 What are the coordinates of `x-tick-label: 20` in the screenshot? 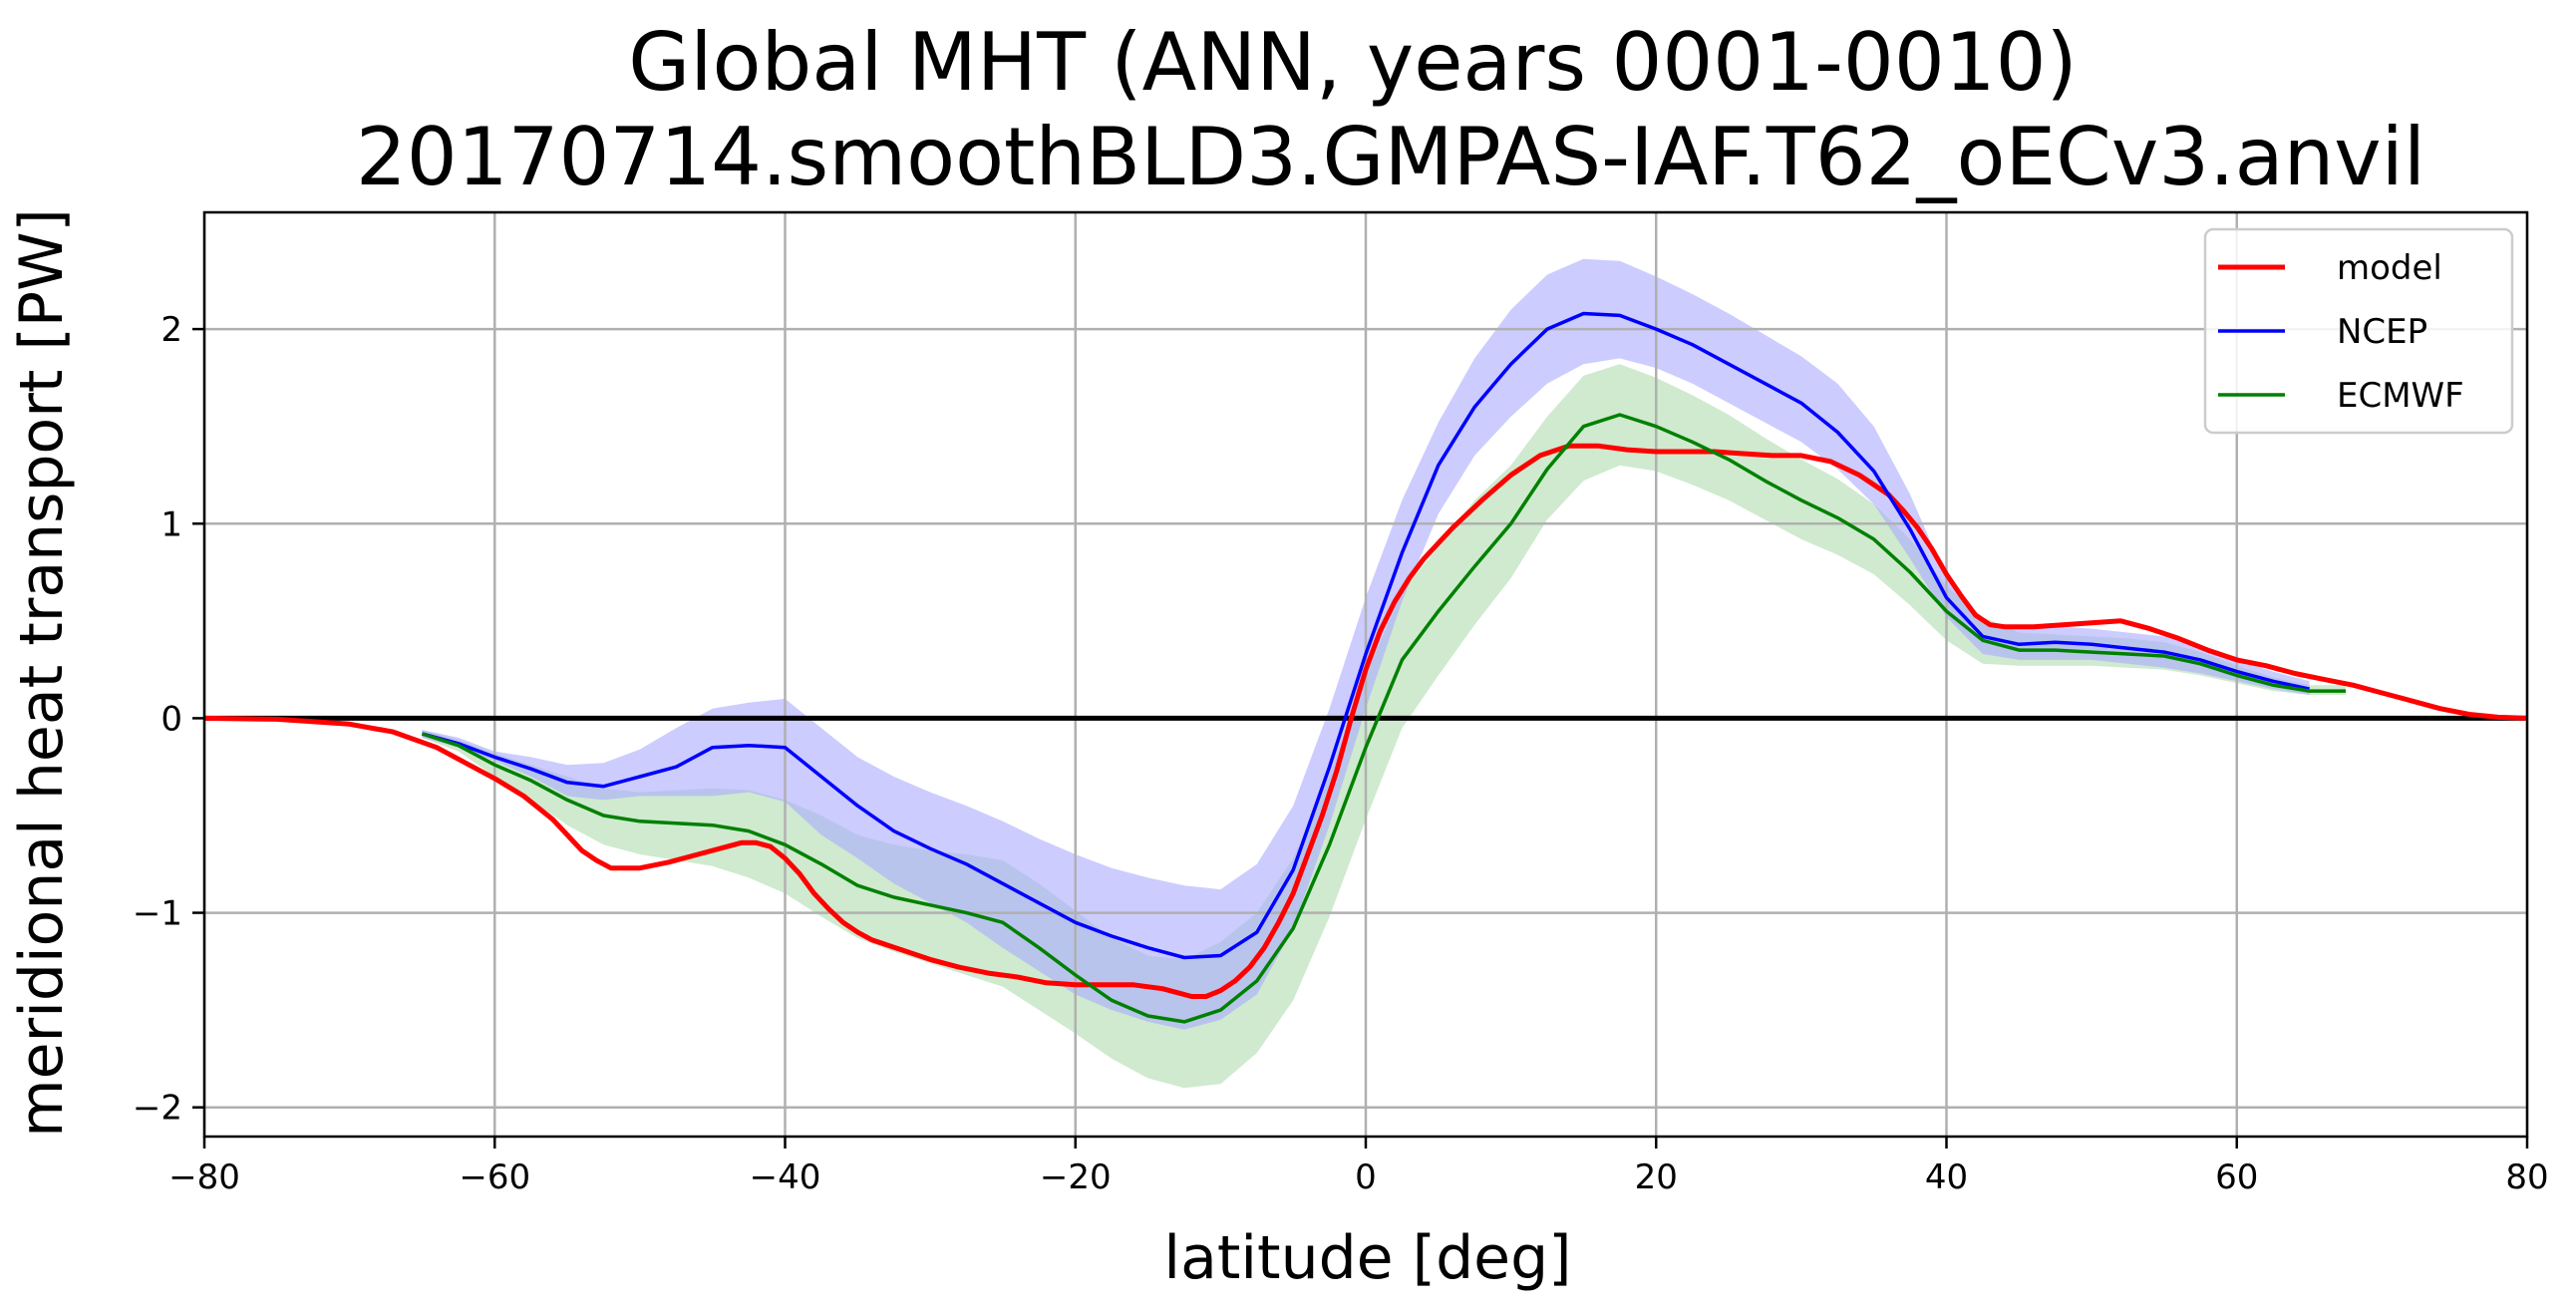 It's located at (1656, 1177).